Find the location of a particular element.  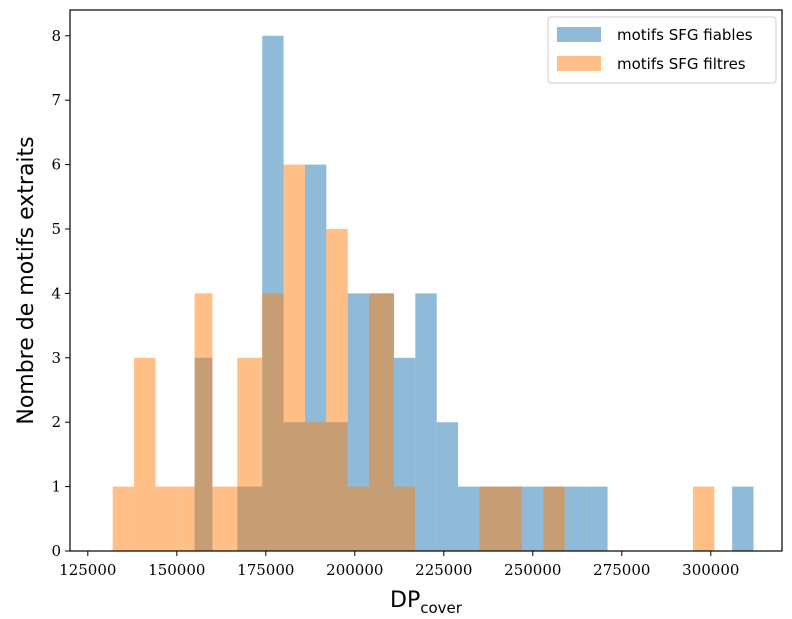

y-tick-label-8: 8 is located at coordinates (56, 36).